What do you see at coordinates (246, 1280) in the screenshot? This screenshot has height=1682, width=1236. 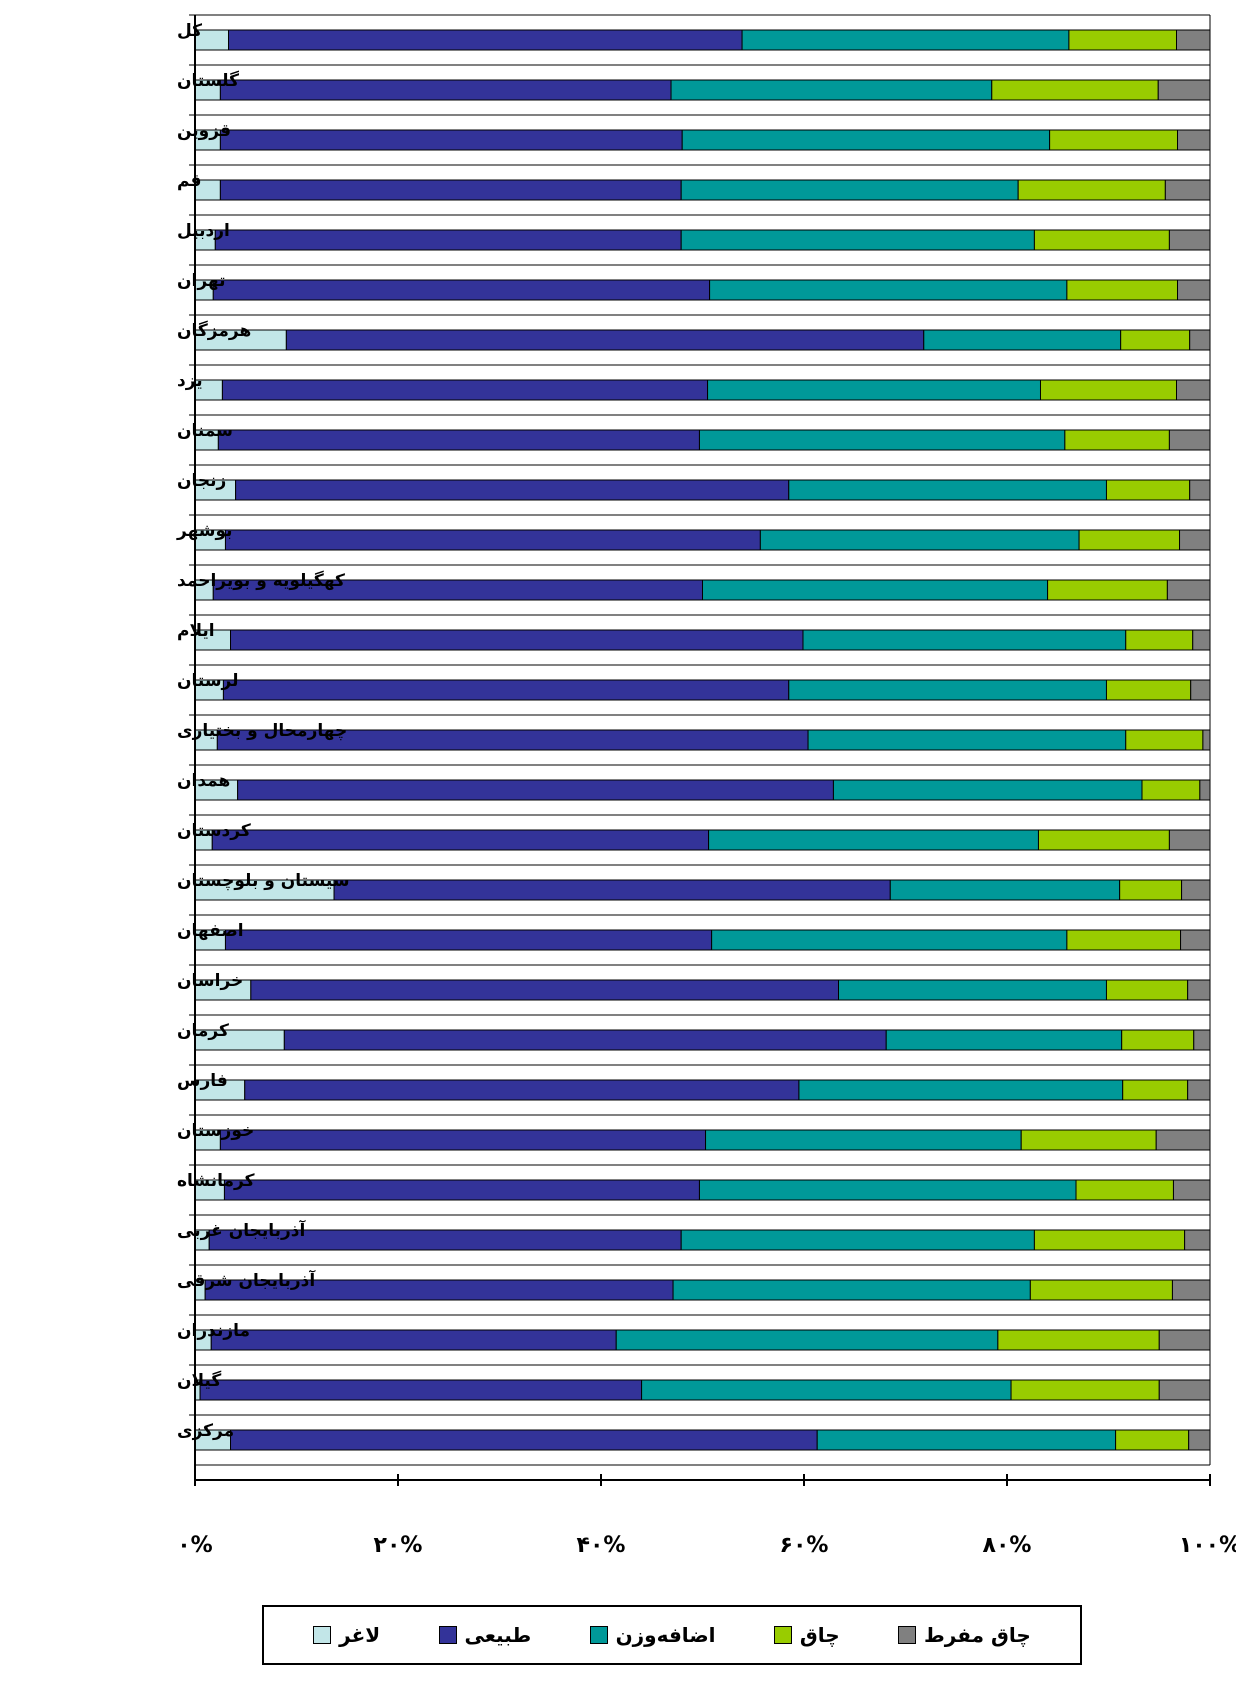 I see `category-label: آذربایجان شرقی` at bounding box center [246, 1280].